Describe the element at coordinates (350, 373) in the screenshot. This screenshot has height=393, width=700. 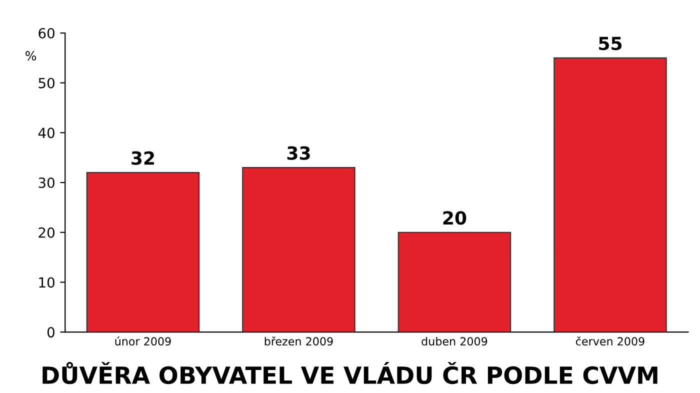
I see `text: DŮVĚRA OBYVATEL VE VLÁDU ČR PODLE CVVM` at that location.